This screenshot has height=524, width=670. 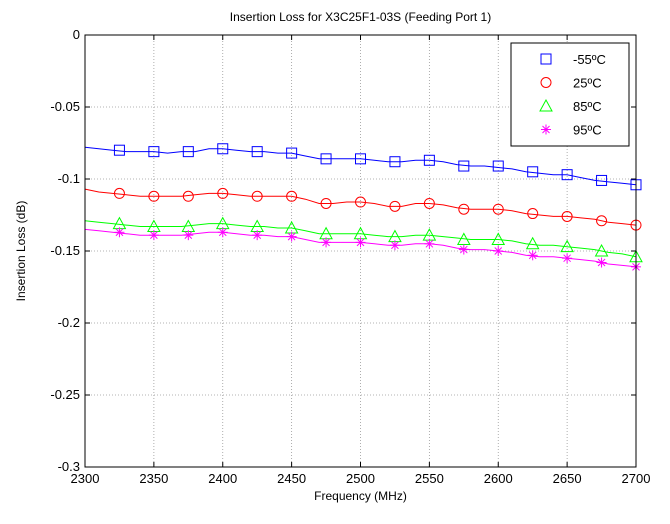 I want to click on y-tick-label: -0.1, so click(x=69, y=178).